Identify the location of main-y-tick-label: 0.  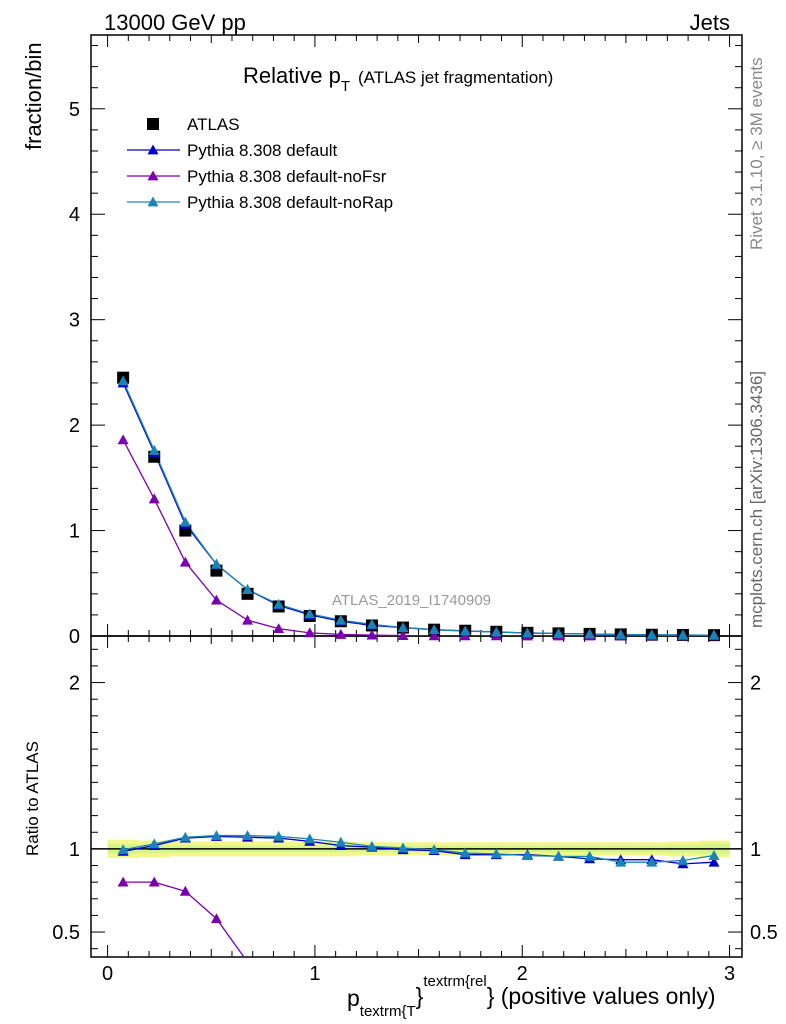
(74, 637).